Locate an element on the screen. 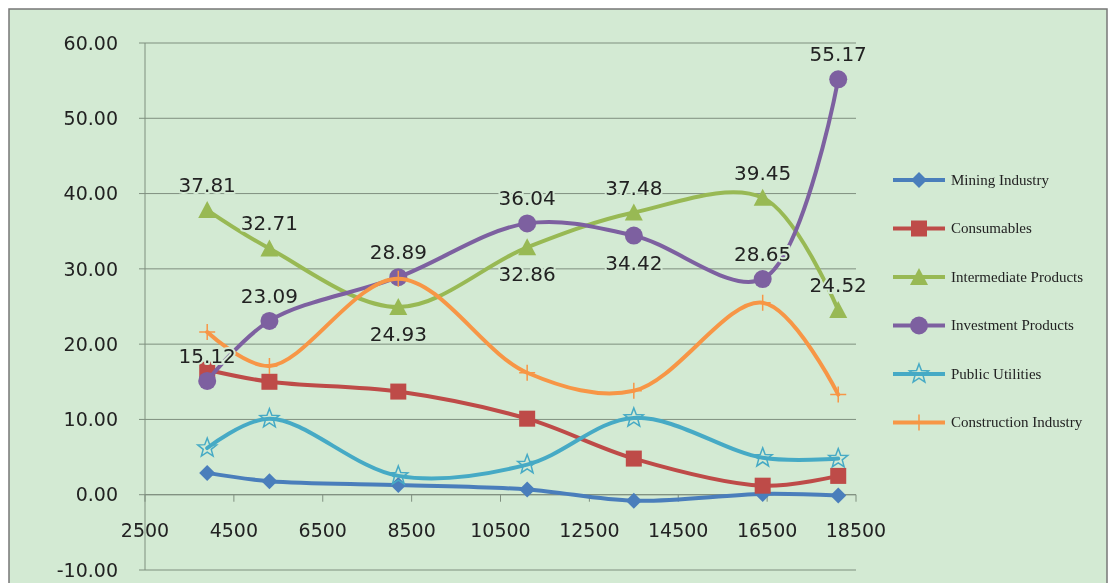 This screenshot has height=587, width=1116. legend-label: Public Utilities is located at coordinates (996, 373).